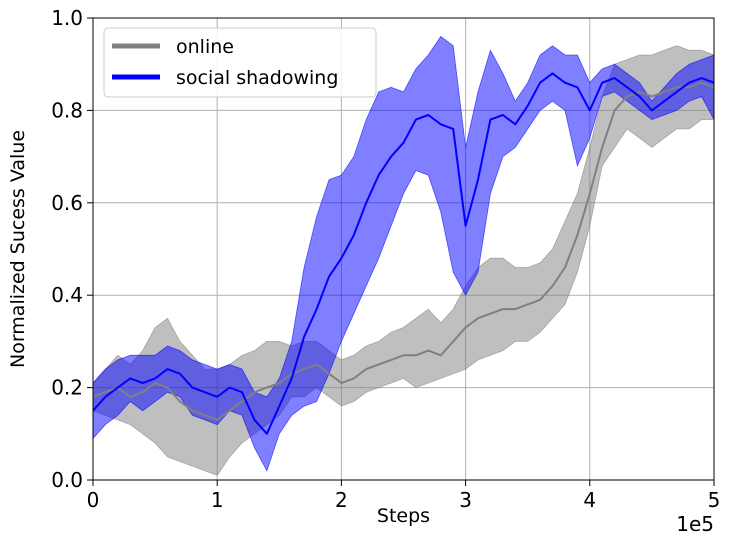 This screenshot has height=543, width=731. I want to click on legend-label-online: online, so click(205, 47).